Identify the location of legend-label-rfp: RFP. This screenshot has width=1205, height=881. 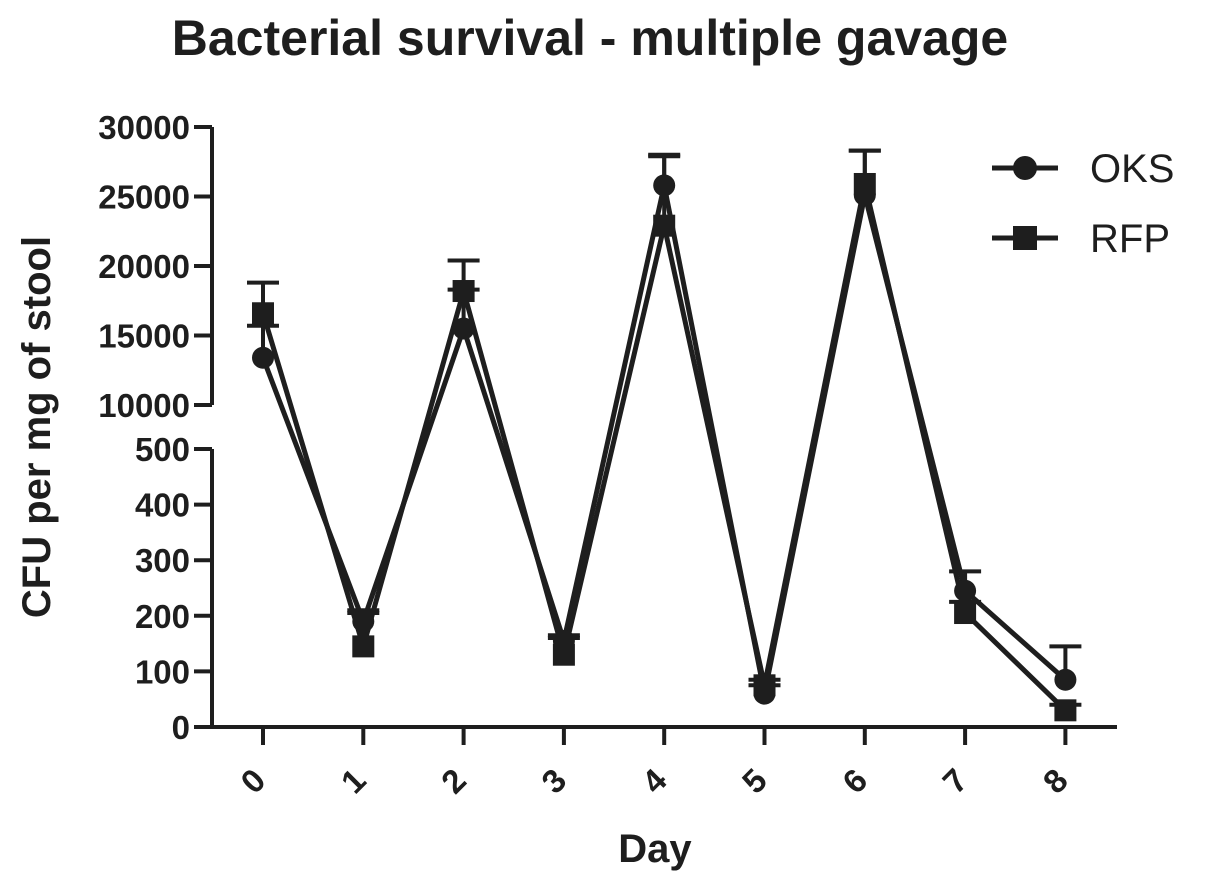
(1130, 239).